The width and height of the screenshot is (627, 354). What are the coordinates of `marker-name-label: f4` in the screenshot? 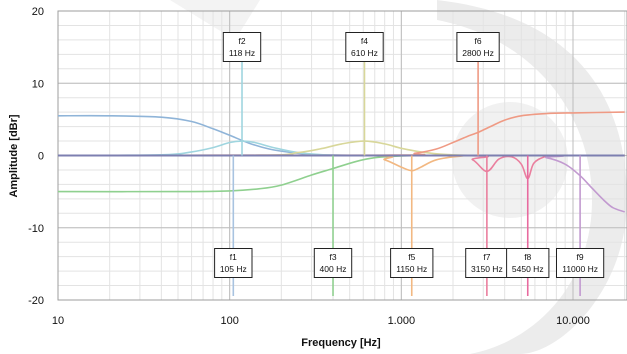 It's located at (364, 41).